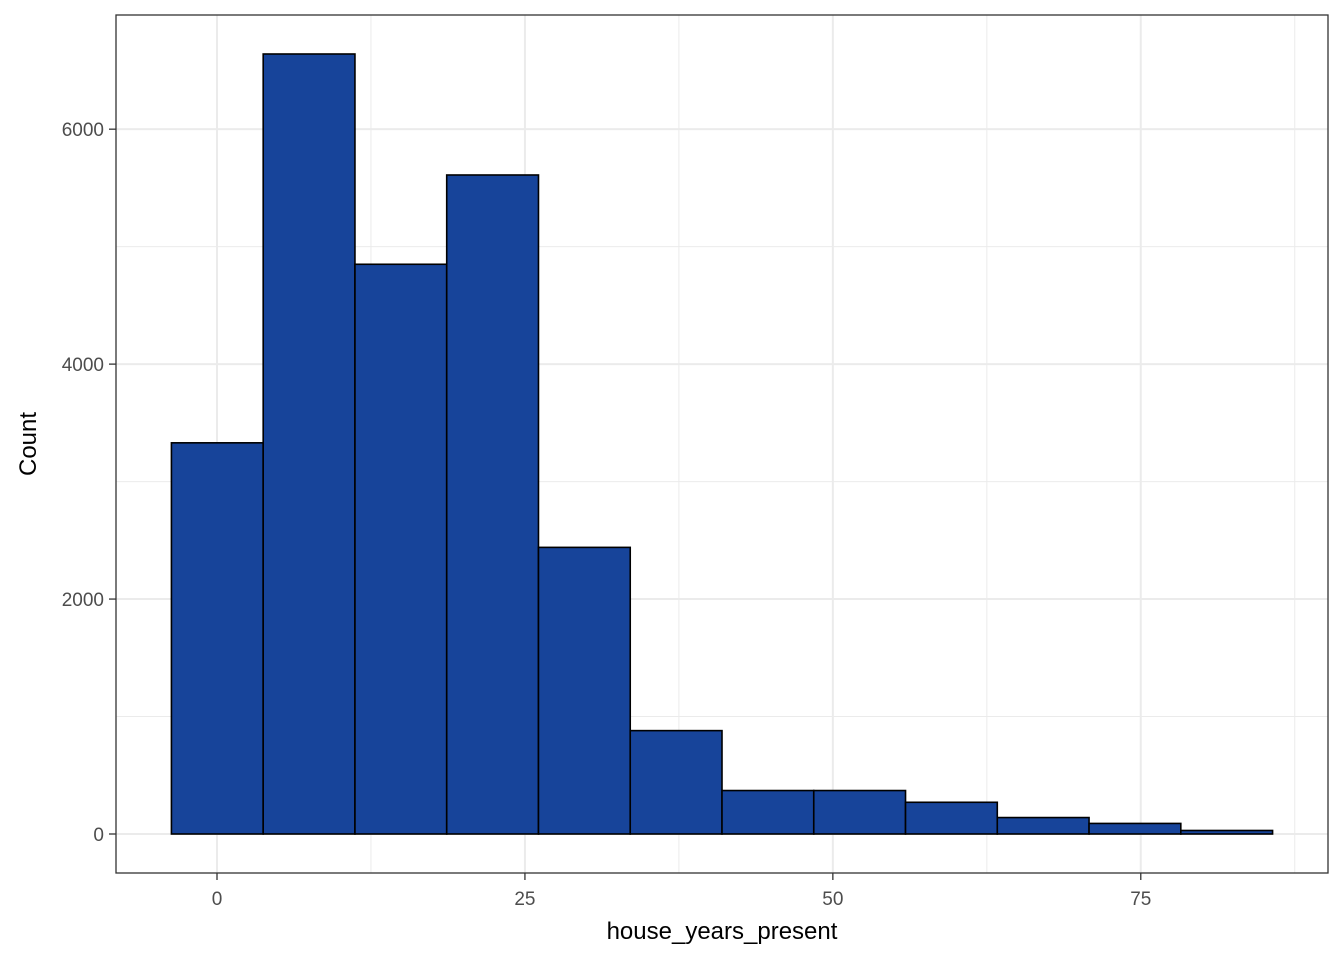 The width and height of the screenshot is (1344, 960). I want to click on y-tick-label-2: 4000, so click(83, 365).